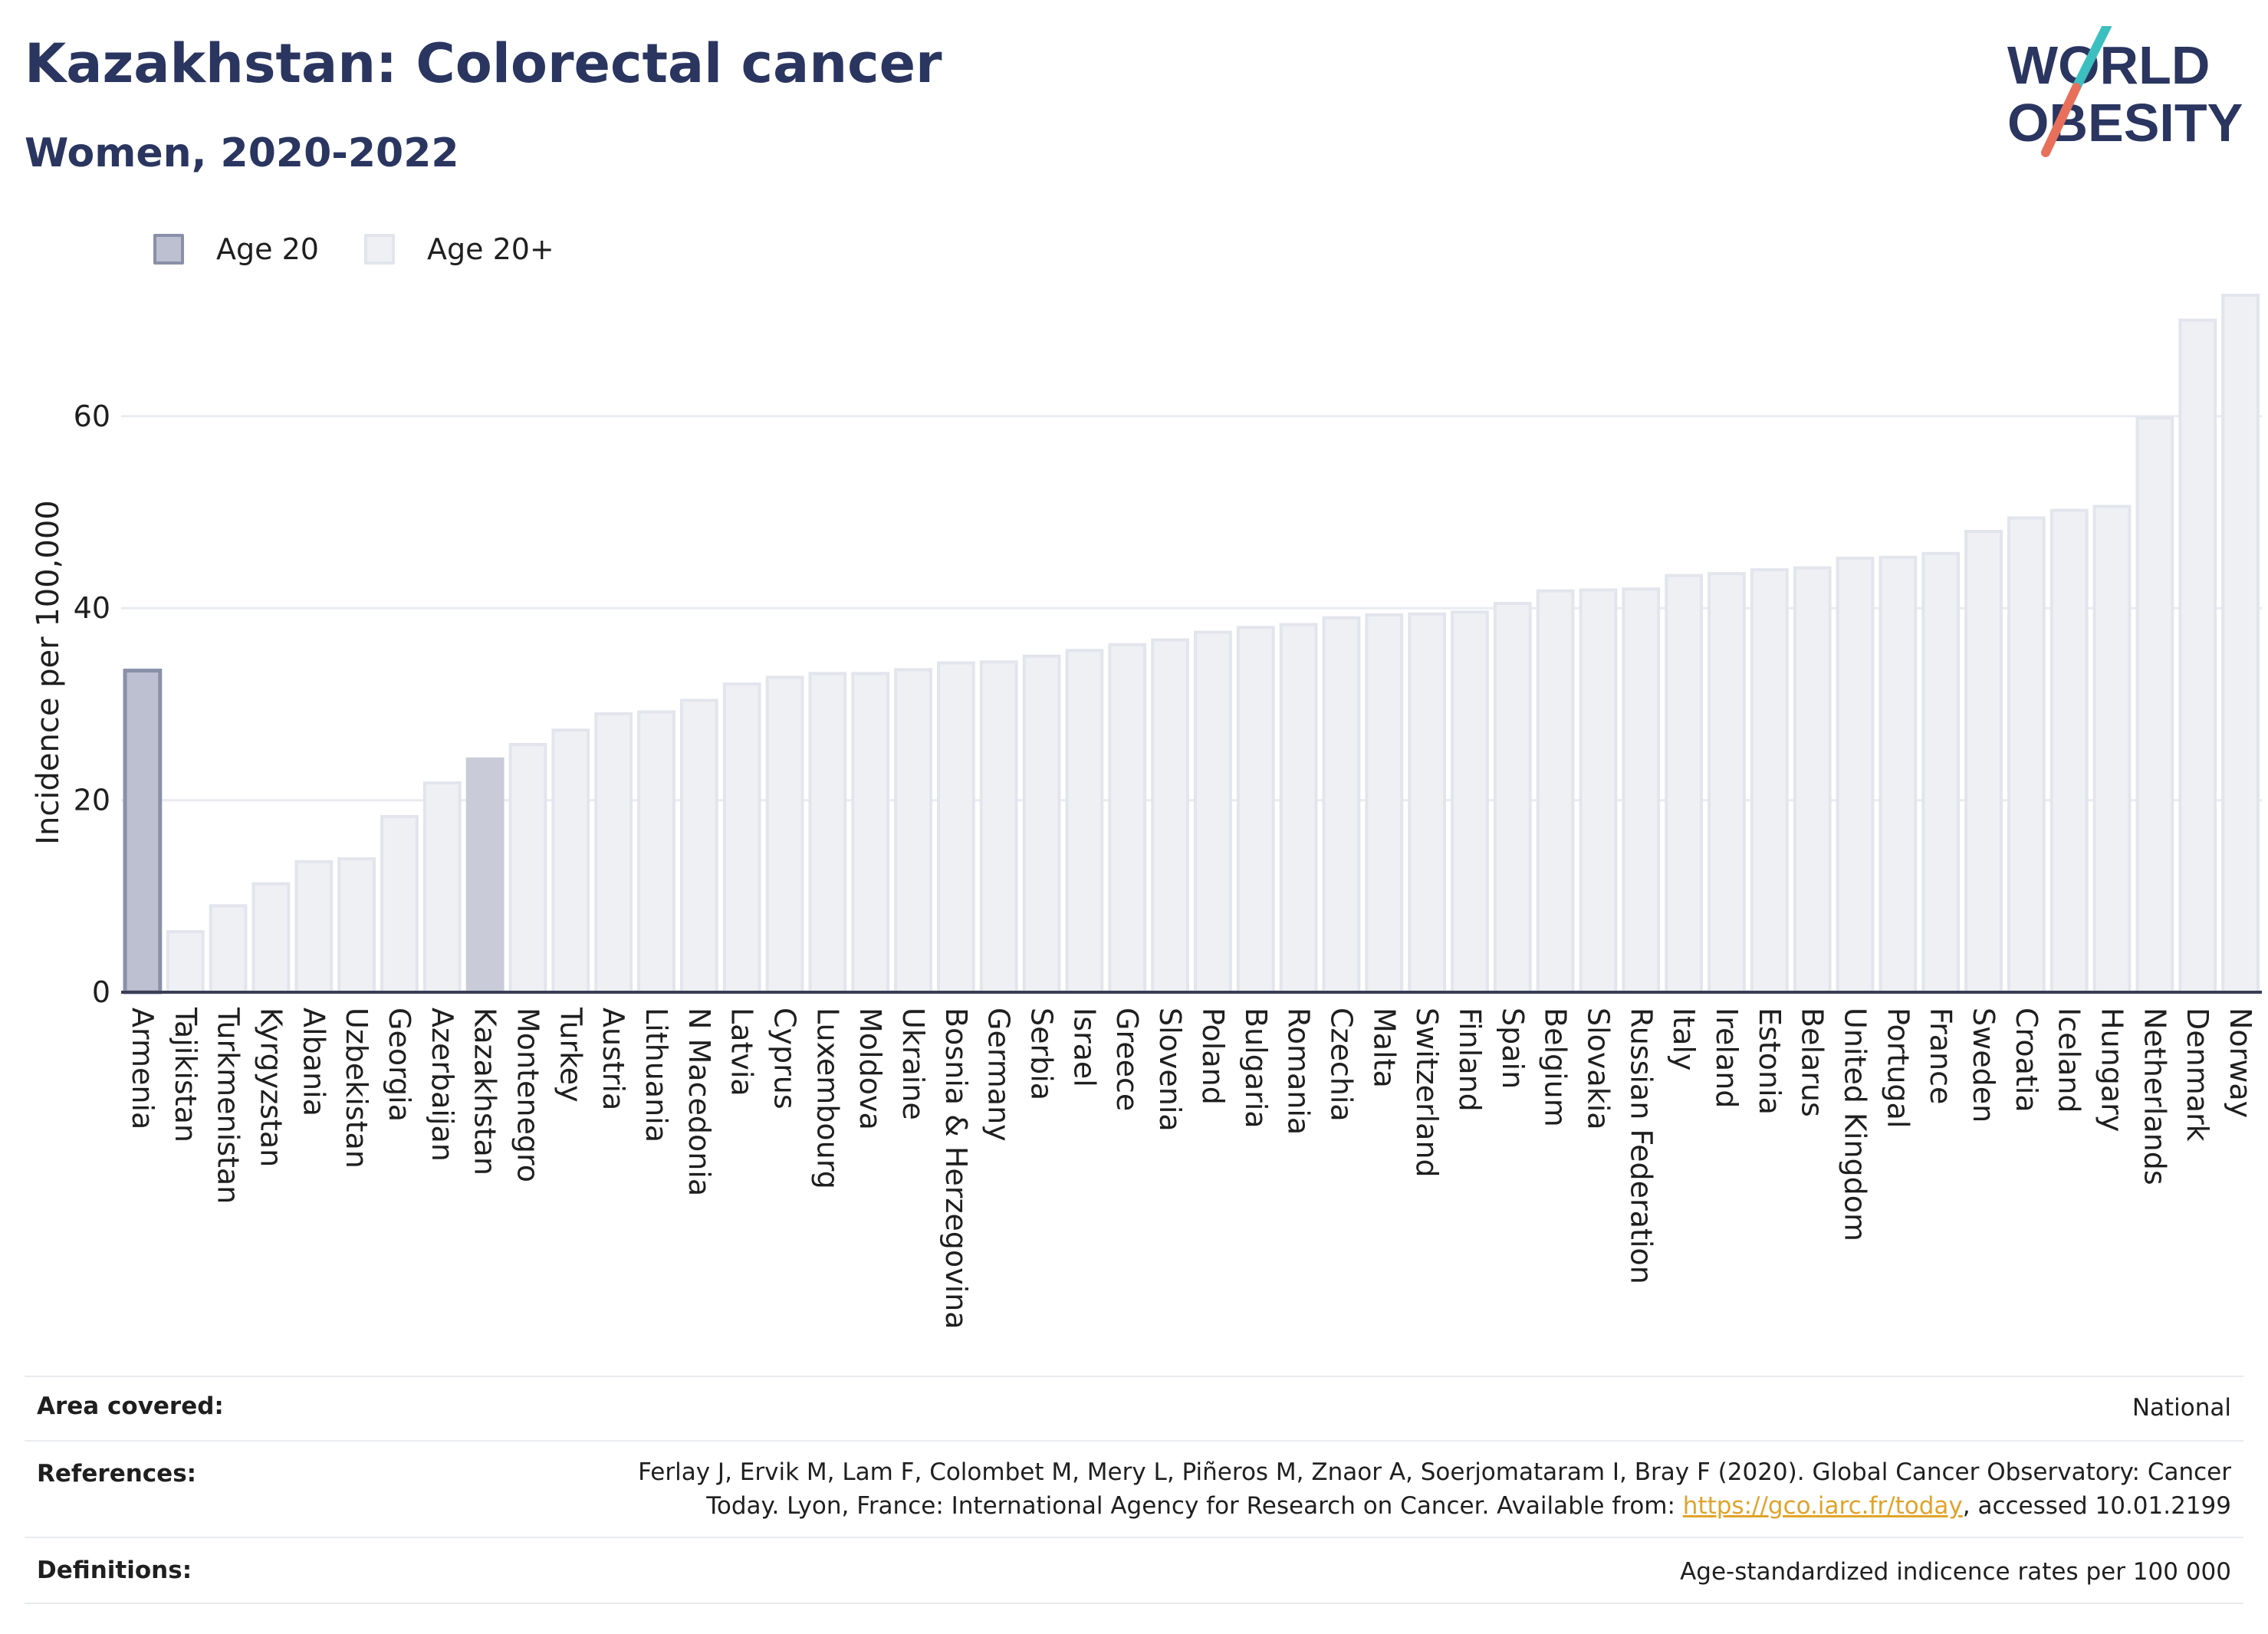 Image resolution: width=2268 pixels, height=1634 pixels. Describe the element at coordinates (142, 1069) in the screenshot. I see `x-tick-label-armenia: Armenia` at that location.